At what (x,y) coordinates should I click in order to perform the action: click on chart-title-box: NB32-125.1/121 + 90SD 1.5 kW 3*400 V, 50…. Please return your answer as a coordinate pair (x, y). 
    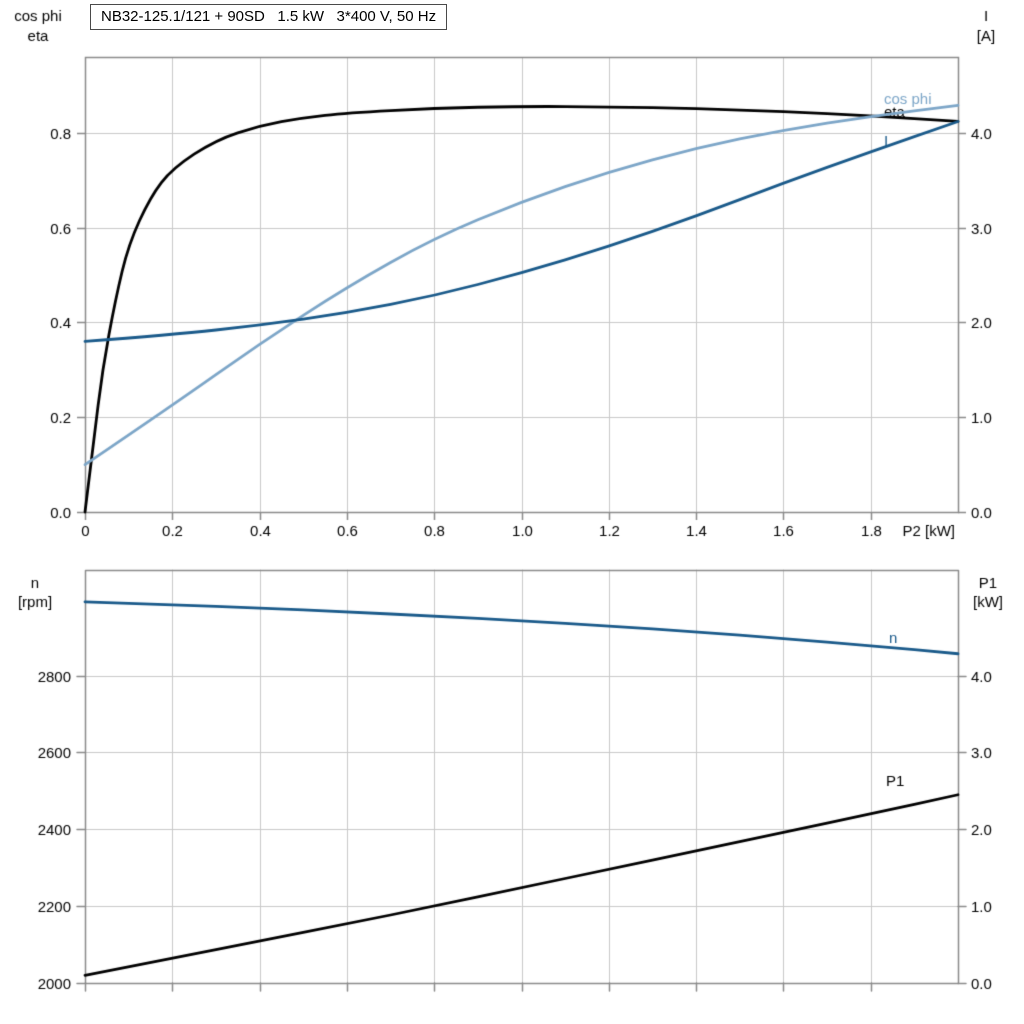
    Looking at the image, I should click on (269, 17).